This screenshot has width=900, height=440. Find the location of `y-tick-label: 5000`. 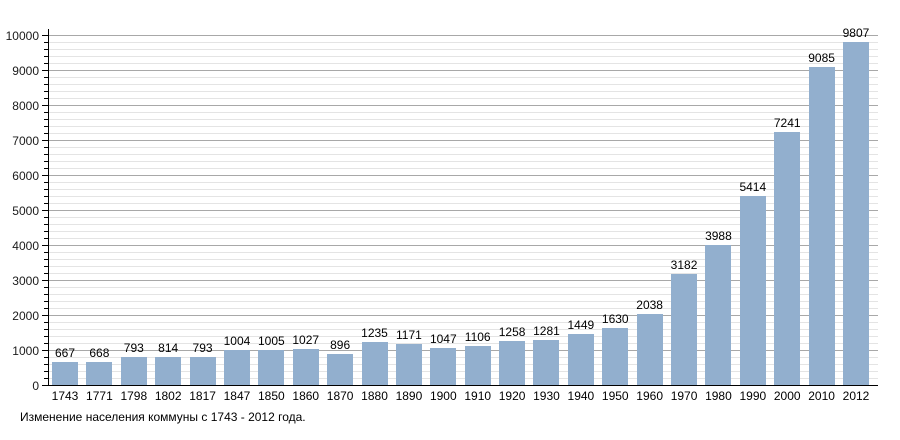

y-tick-label: 5000 is located at coordinates (25, 211).